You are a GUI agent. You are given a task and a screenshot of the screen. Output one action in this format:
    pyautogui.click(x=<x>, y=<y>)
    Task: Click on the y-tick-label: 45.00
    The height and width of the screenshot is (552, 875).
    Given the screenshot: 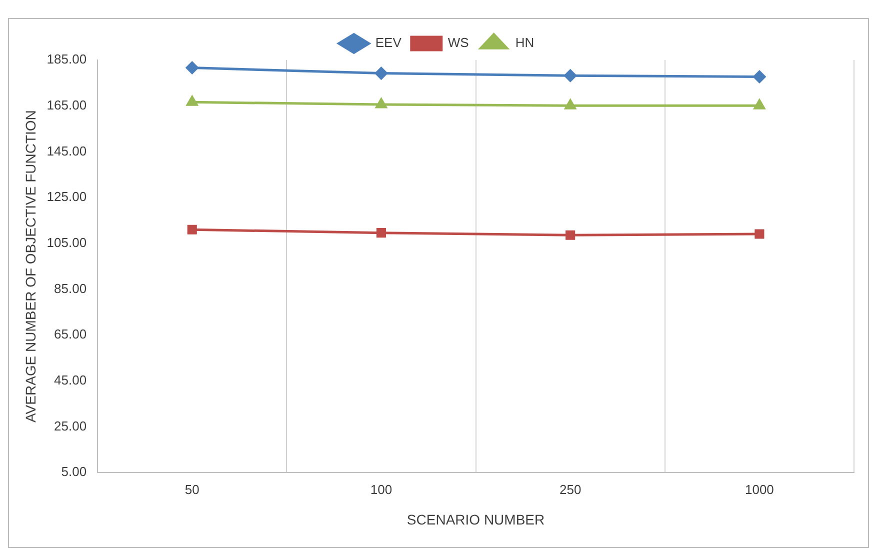 What is the action you would take?
    pyautogui.click(x=70, y=380)
    